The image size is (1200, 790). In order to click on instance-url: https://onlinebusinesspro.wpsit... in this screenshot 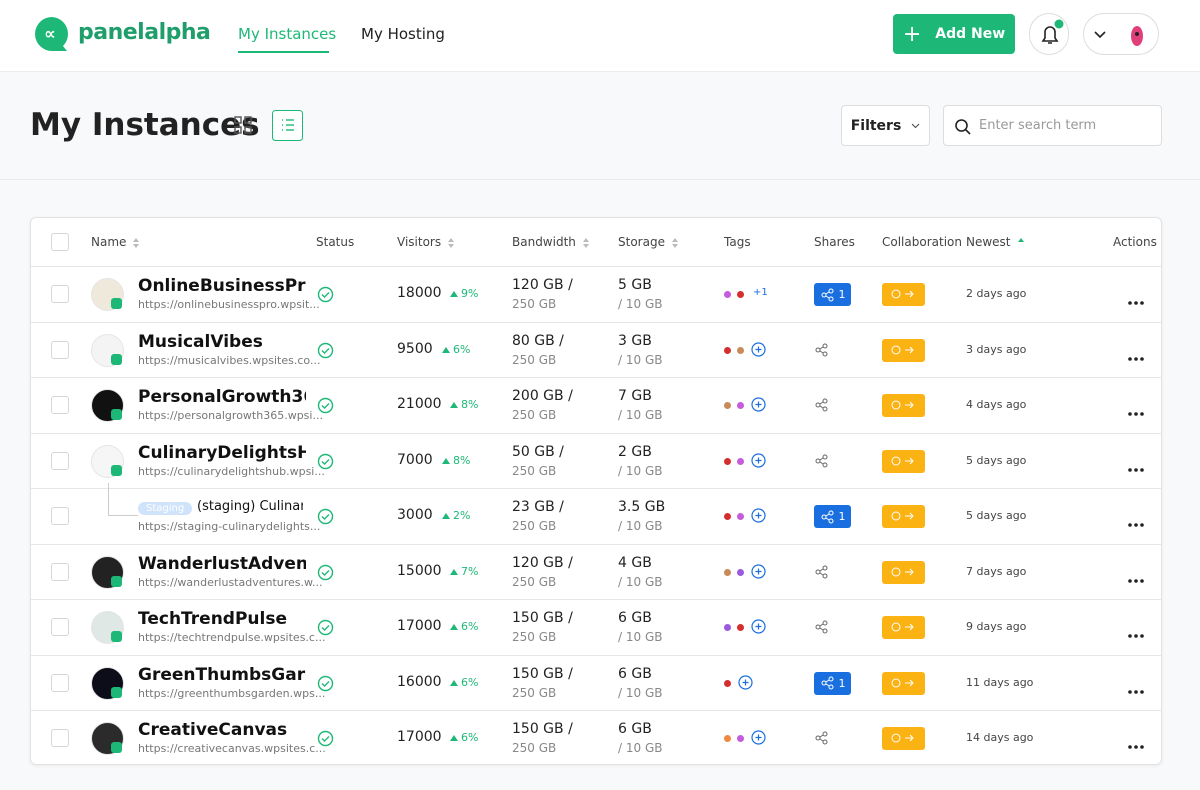, I will do `click(229, 304)`.